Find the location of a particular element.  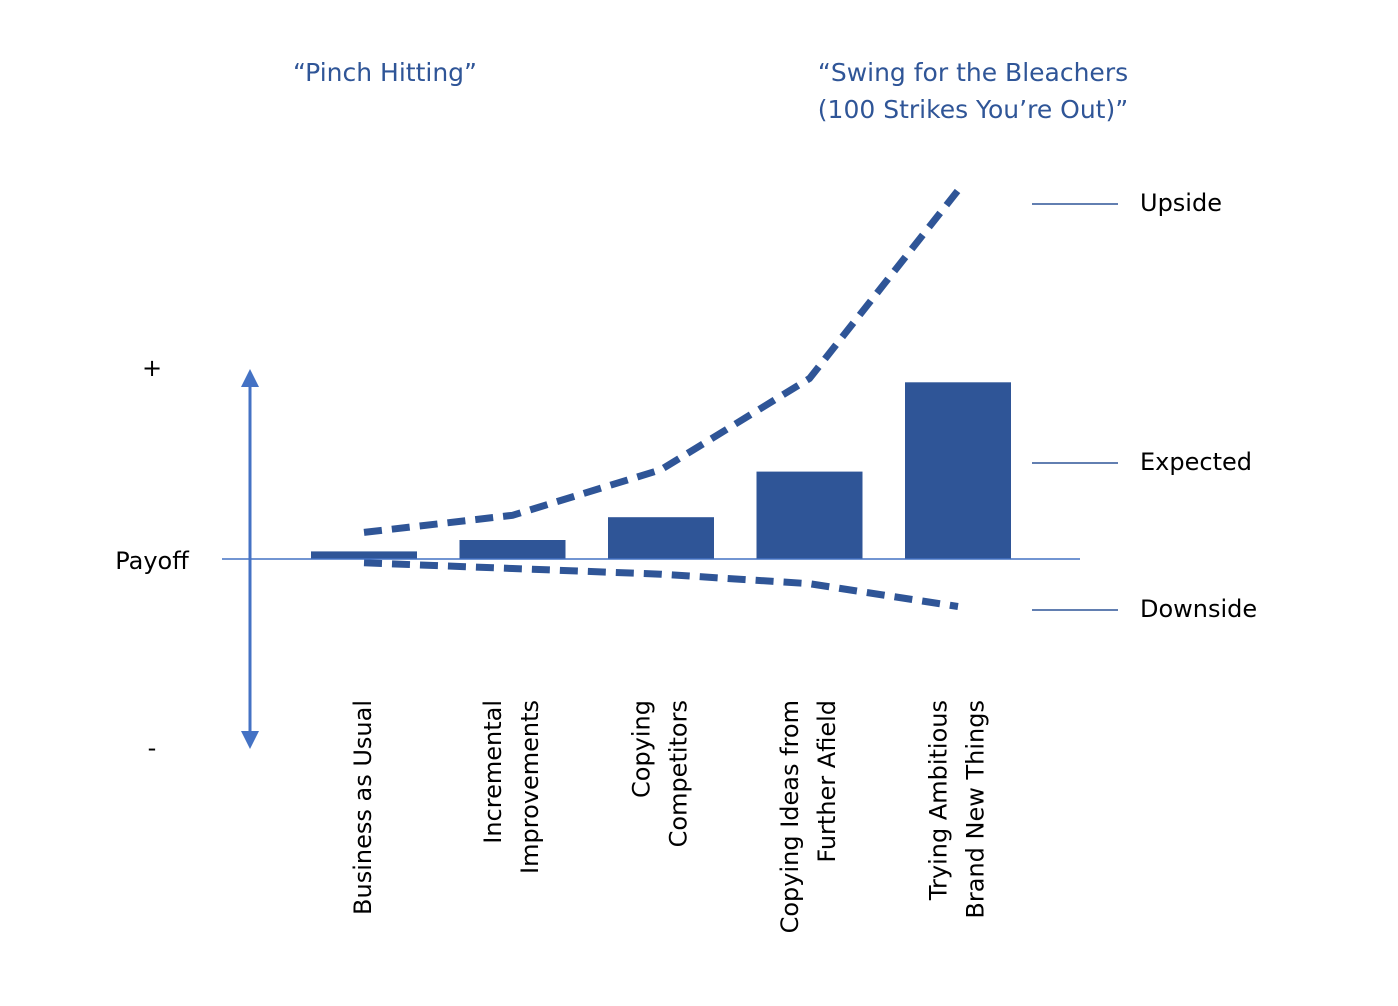

x-tick-label: Copying Ideas from is located at coordinates (790, 816).